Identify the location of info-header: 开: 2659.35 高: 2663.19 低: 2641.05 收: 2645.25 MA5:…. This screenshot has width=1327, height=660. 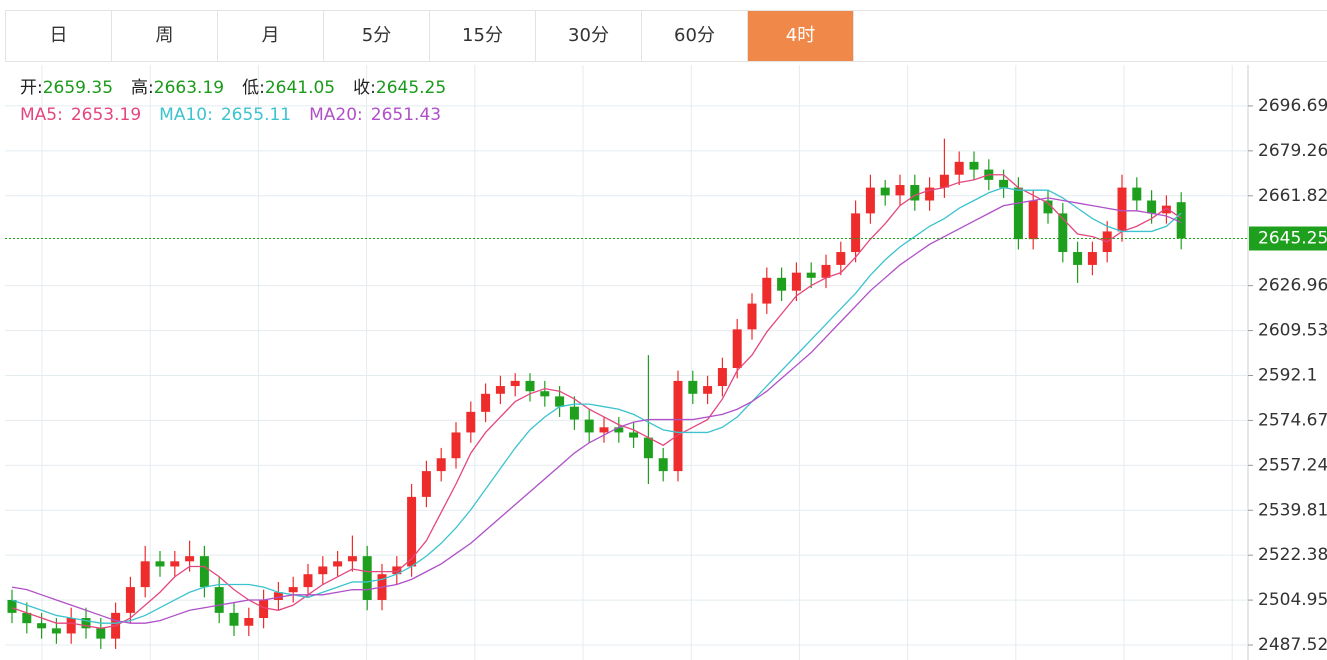
(233, 101).